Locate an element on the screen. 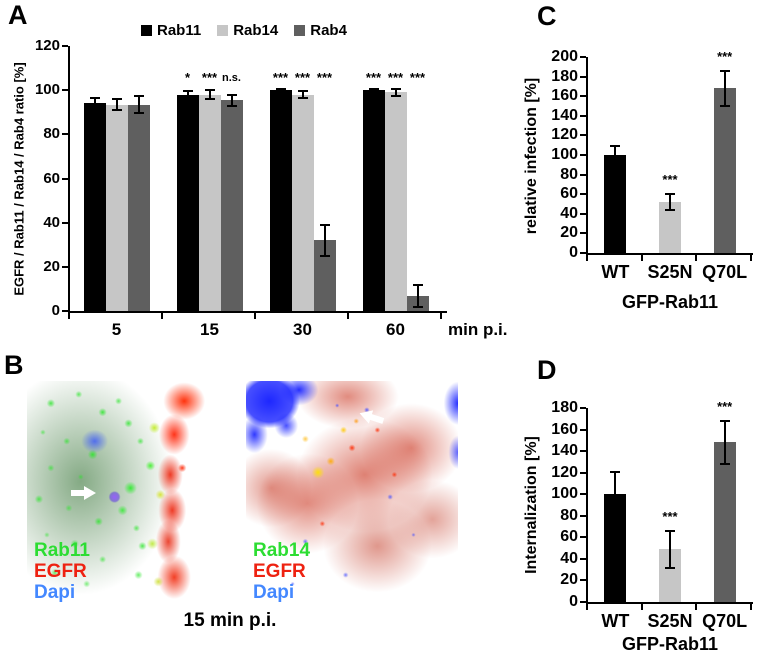 The width and height of the screenshot is (760, 658). legend-label: Rab11 is located at coordinates (179, 30).